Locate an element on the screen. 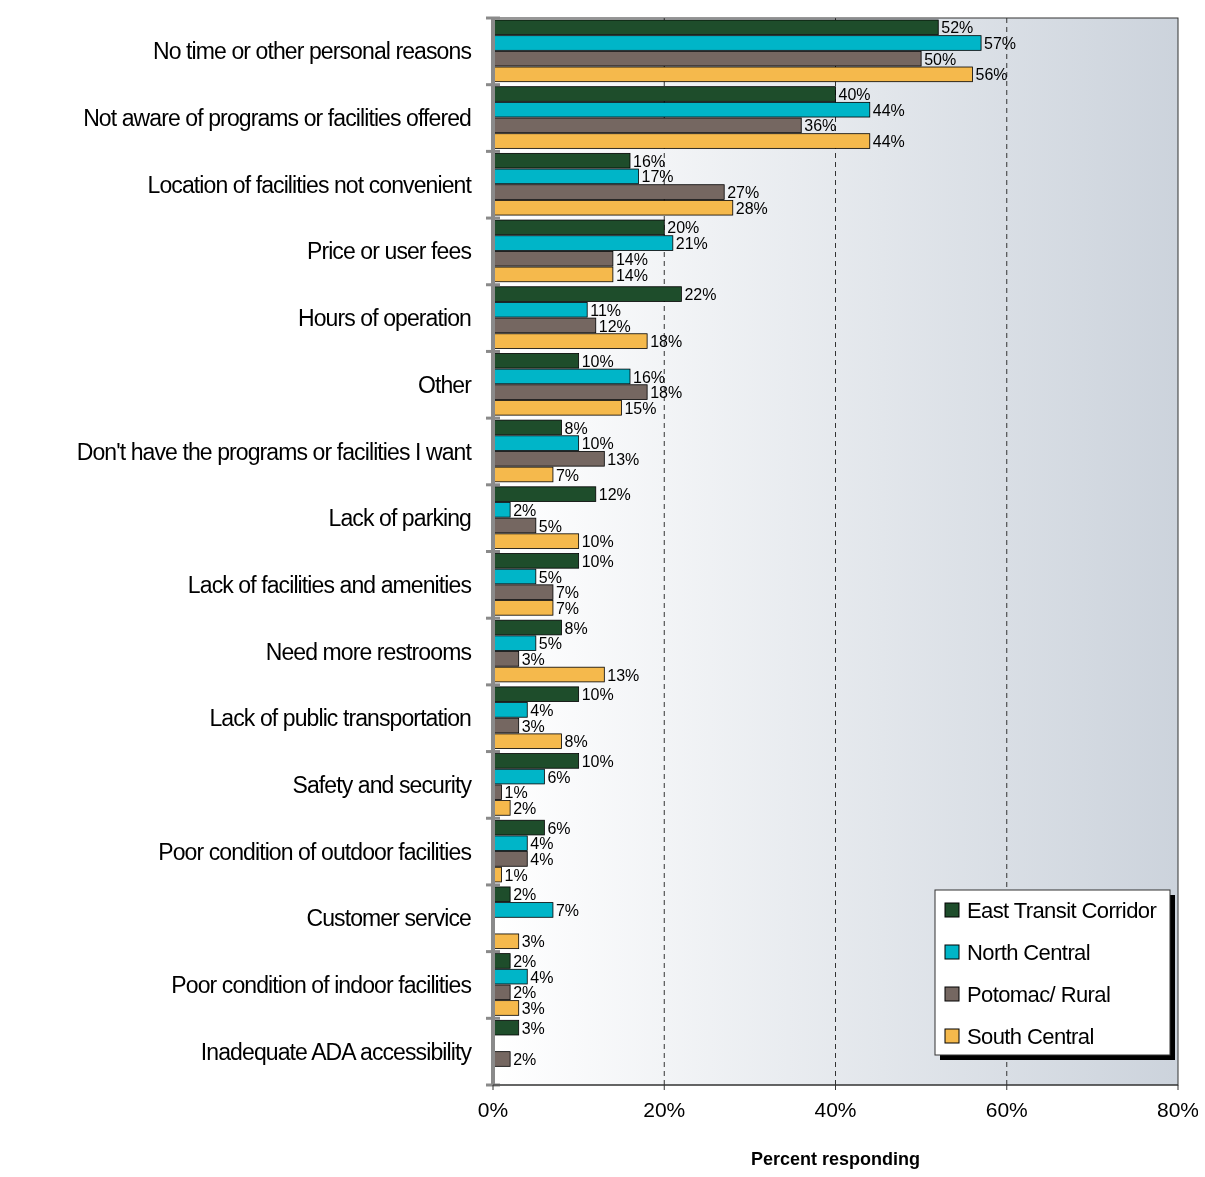  data-label: 11% is located at coordinates (606, 310).